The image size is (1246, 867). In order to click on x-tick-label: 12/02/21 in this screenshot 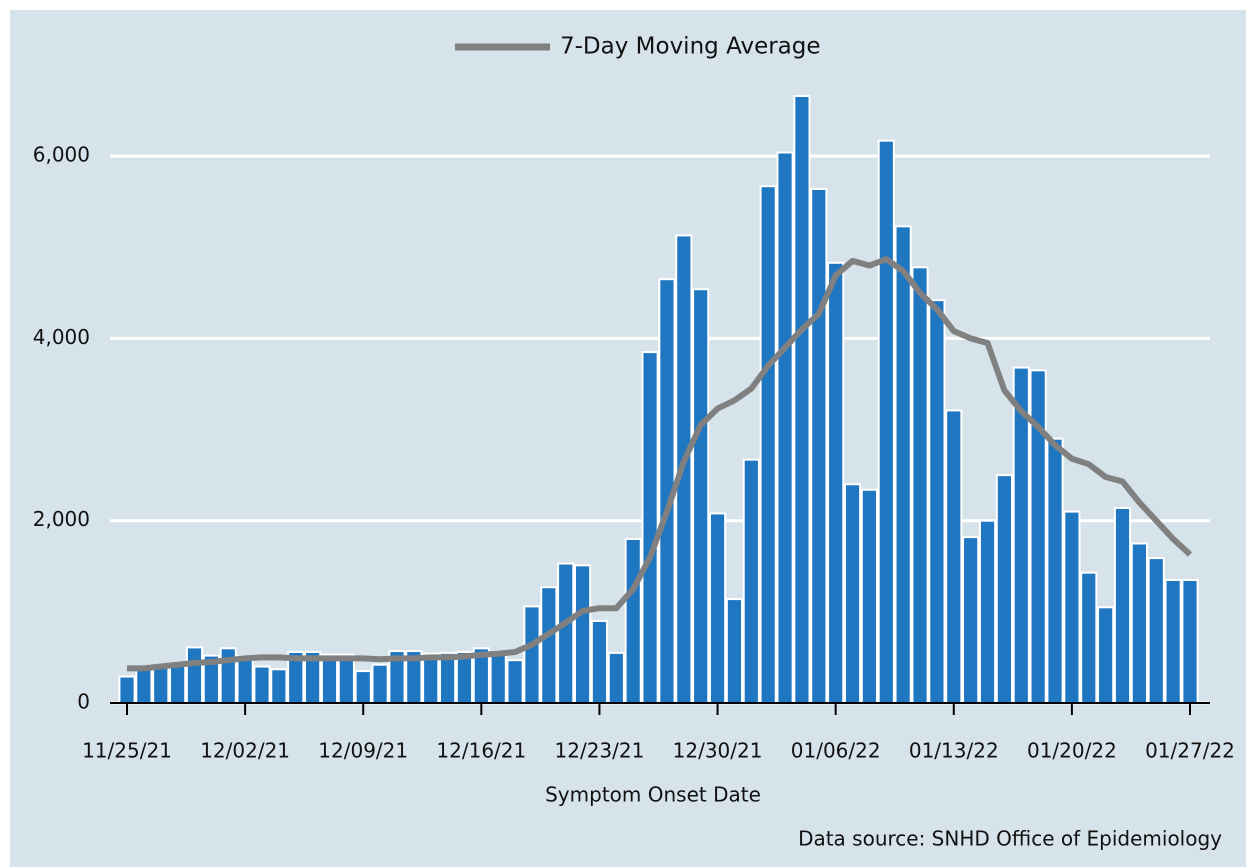, I will do `click(245, 751)`.